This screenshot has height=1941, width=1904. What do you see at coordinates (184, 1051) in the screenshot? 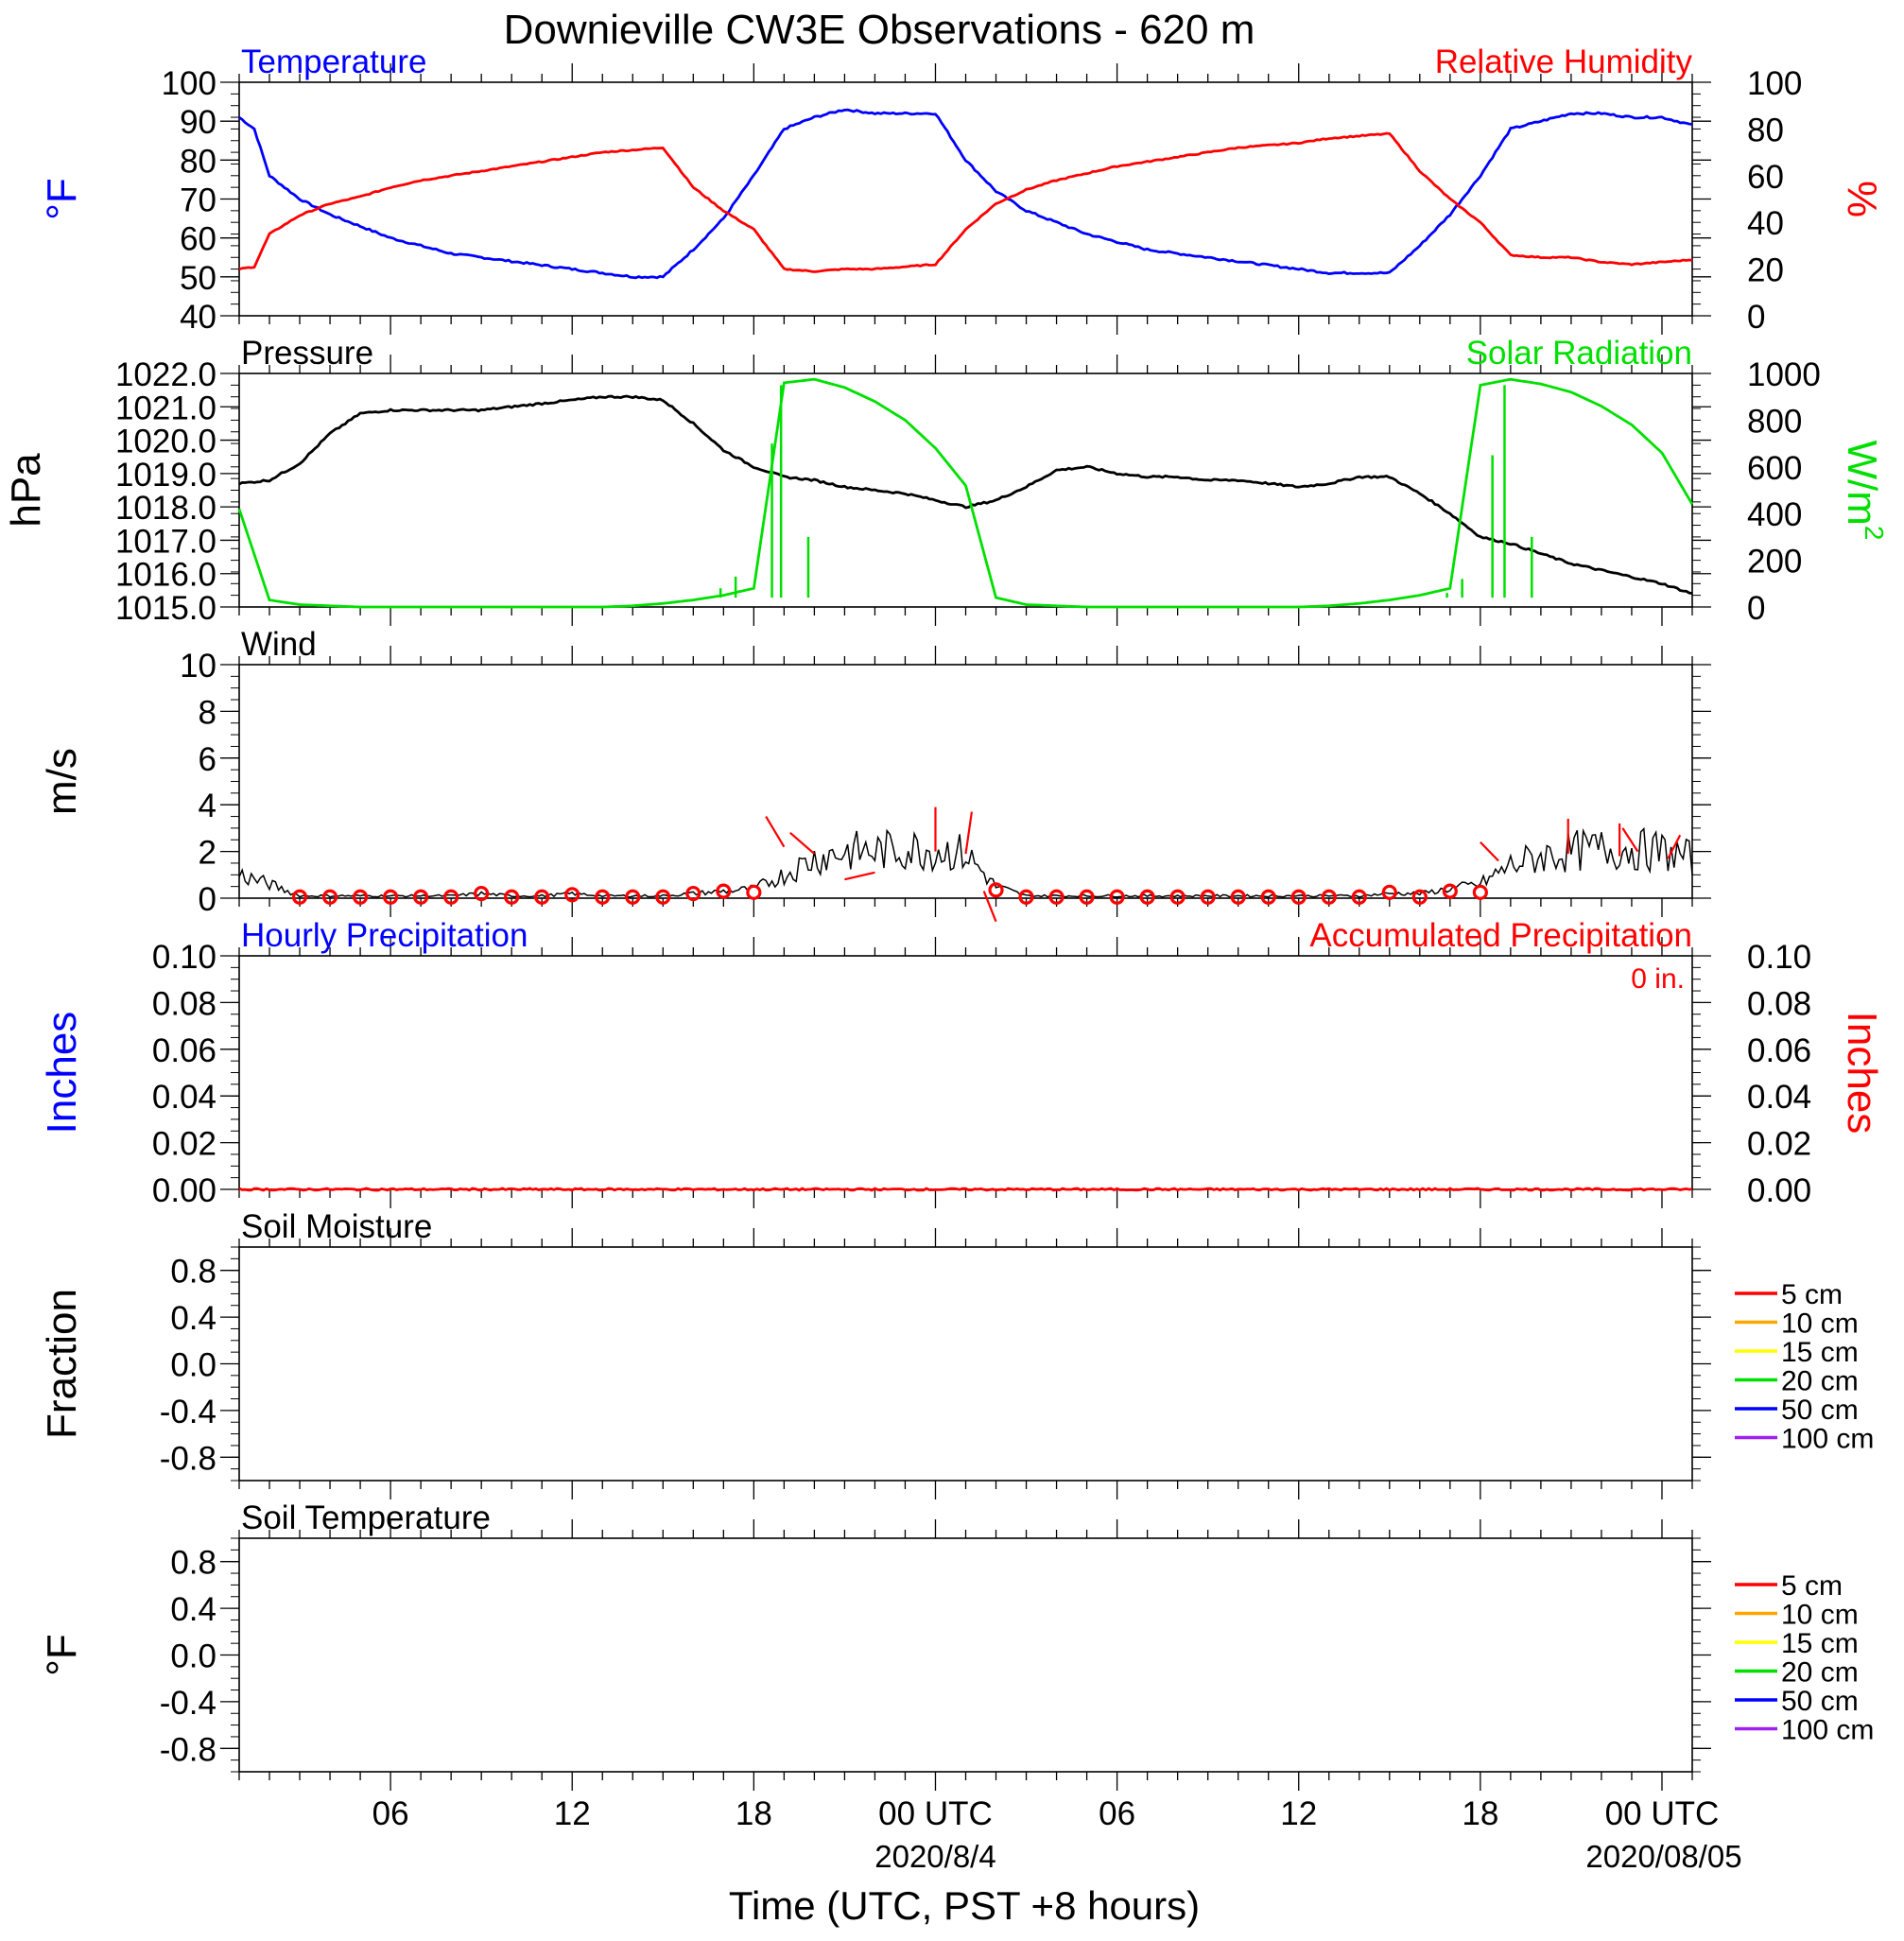
I see `y-left-tick-label: 0.06` at bounding box center [184, 1051].